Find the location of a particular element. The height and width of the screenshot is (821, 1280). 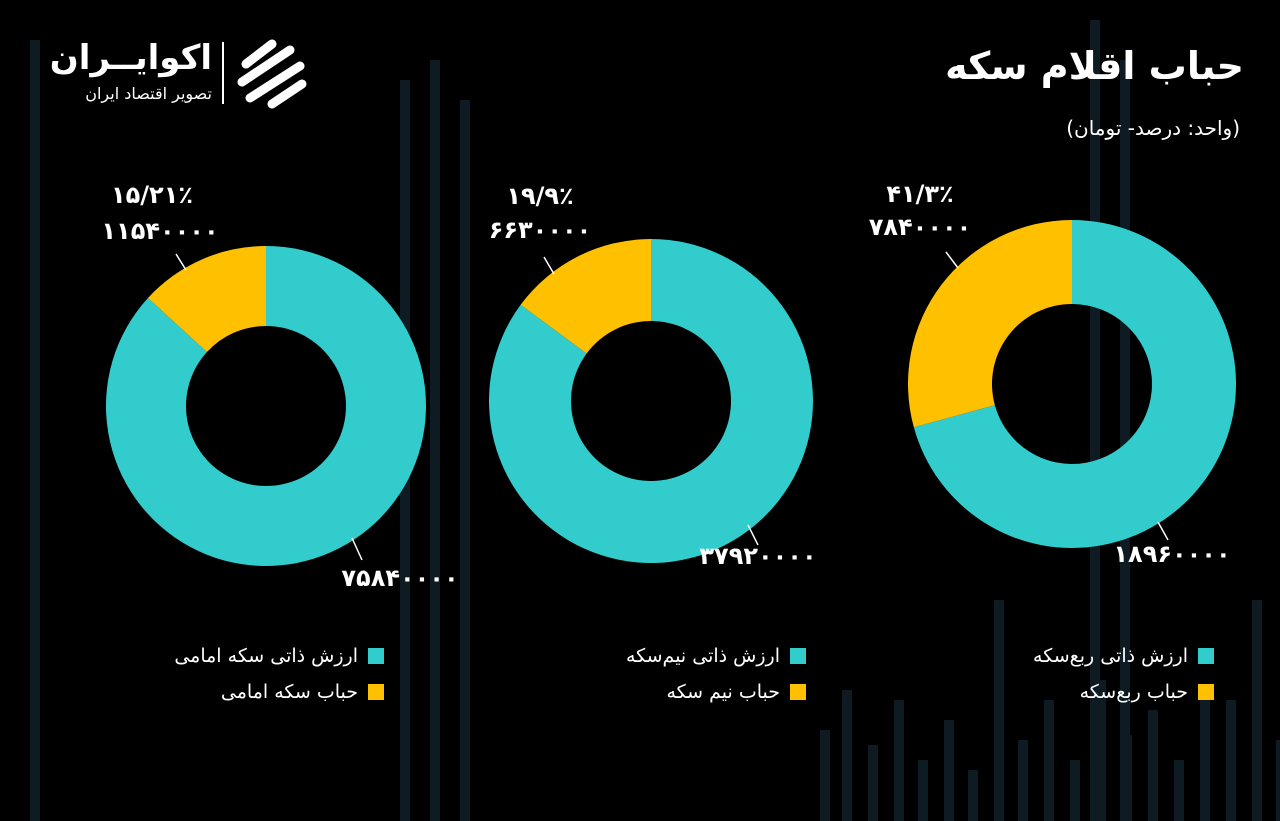

brand-tagline: تصویر اقتصاد ایران is located at coordinates (148, 93).